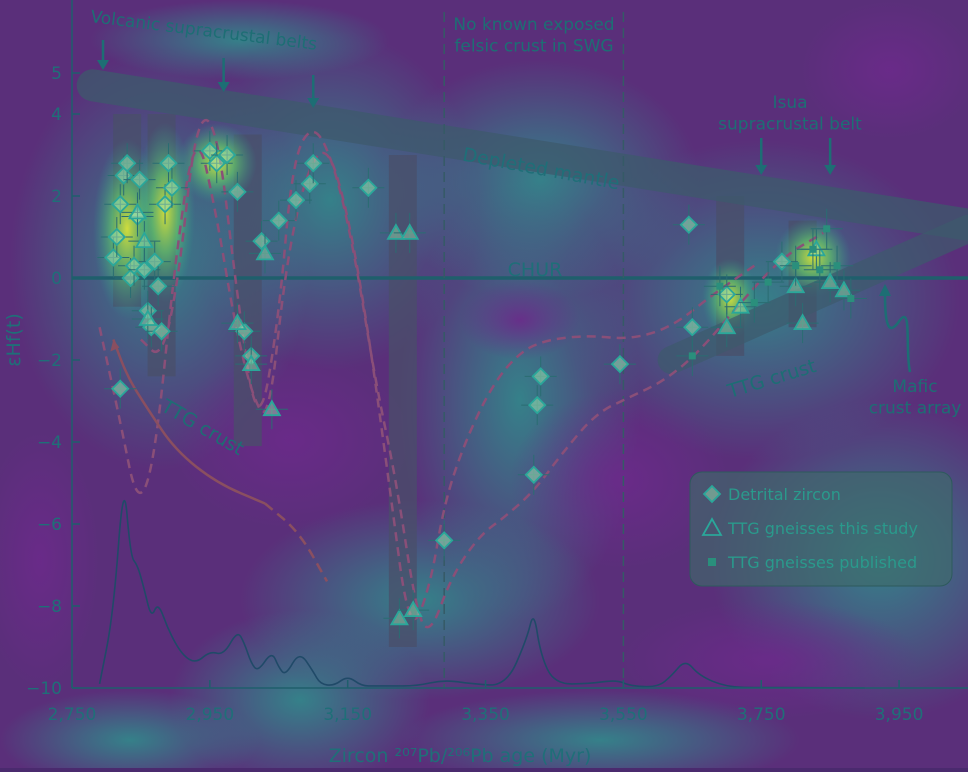 The width and height of the screenshot is (968, 772). Describe the element at coordinates (56, 115) in the screenshot. I see `y-tick-label: 4` at that location.